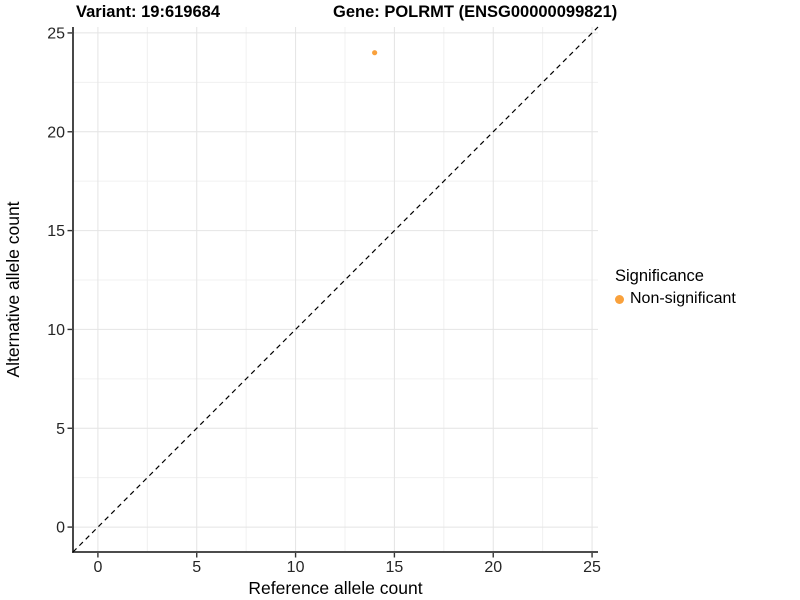 The image size is (800, 600). Describe the element at coordinates (493, 567) in the screenshot. I see `x-tick-label: 20` at that location.